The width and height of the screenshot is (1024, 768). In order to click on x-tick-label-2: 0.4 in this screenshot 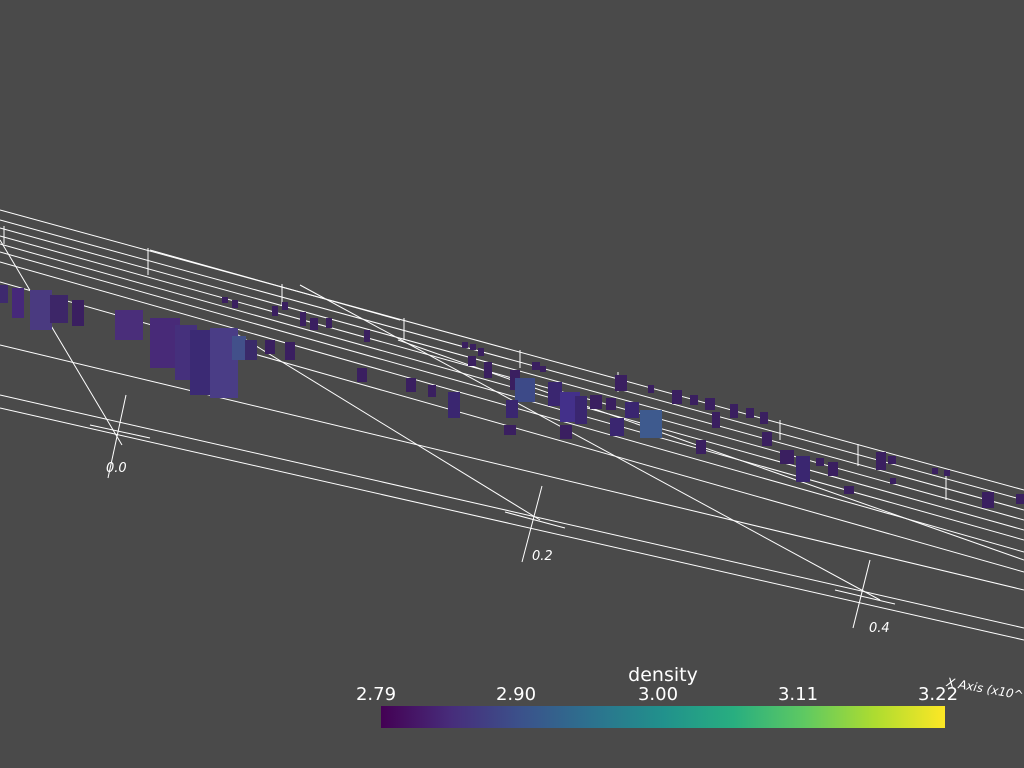, I will do `click(879, 628)`.